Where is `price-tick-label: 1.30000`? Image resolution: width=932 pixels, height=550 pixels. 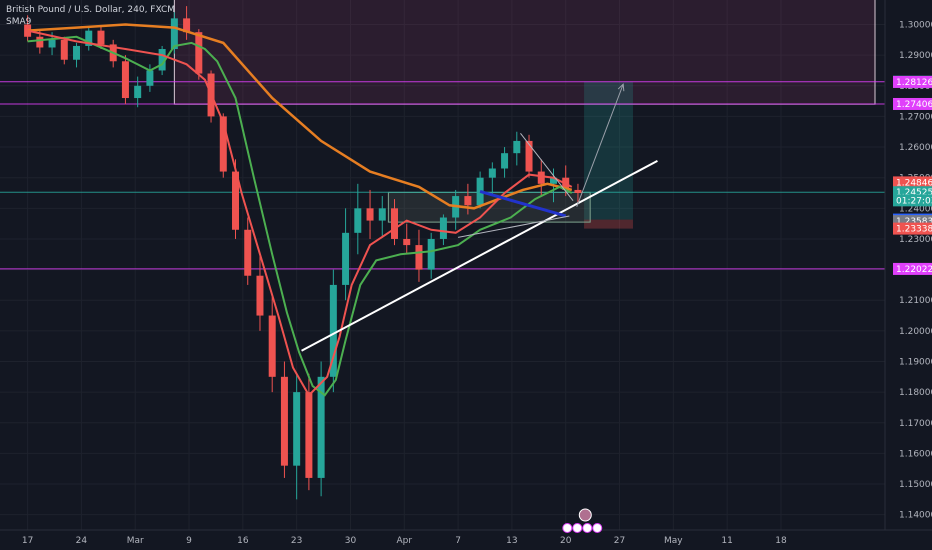
price-tick-label: 1.30000 is located at coordinates (915, 26).